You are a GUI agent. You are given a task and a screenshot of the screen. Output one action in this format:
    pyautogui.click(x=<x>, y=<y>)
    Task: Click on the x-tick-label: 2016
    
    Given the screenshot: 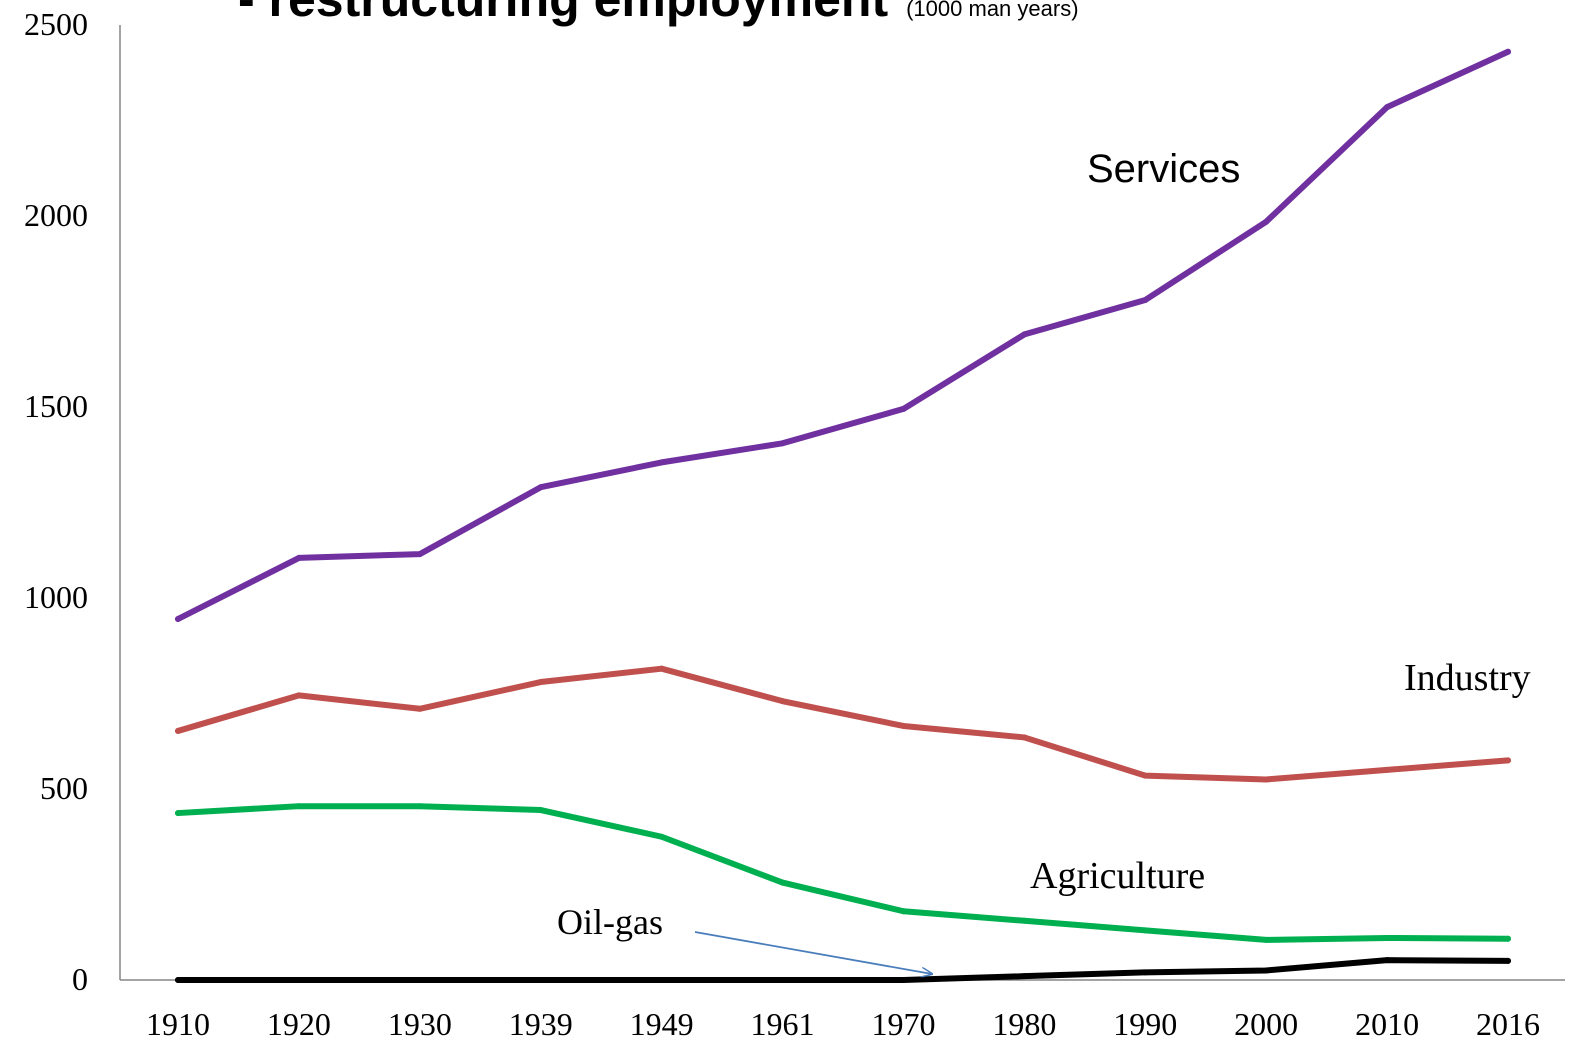 What is the action you would take?
    pyautogui.click(x=1508, y=1024)
    